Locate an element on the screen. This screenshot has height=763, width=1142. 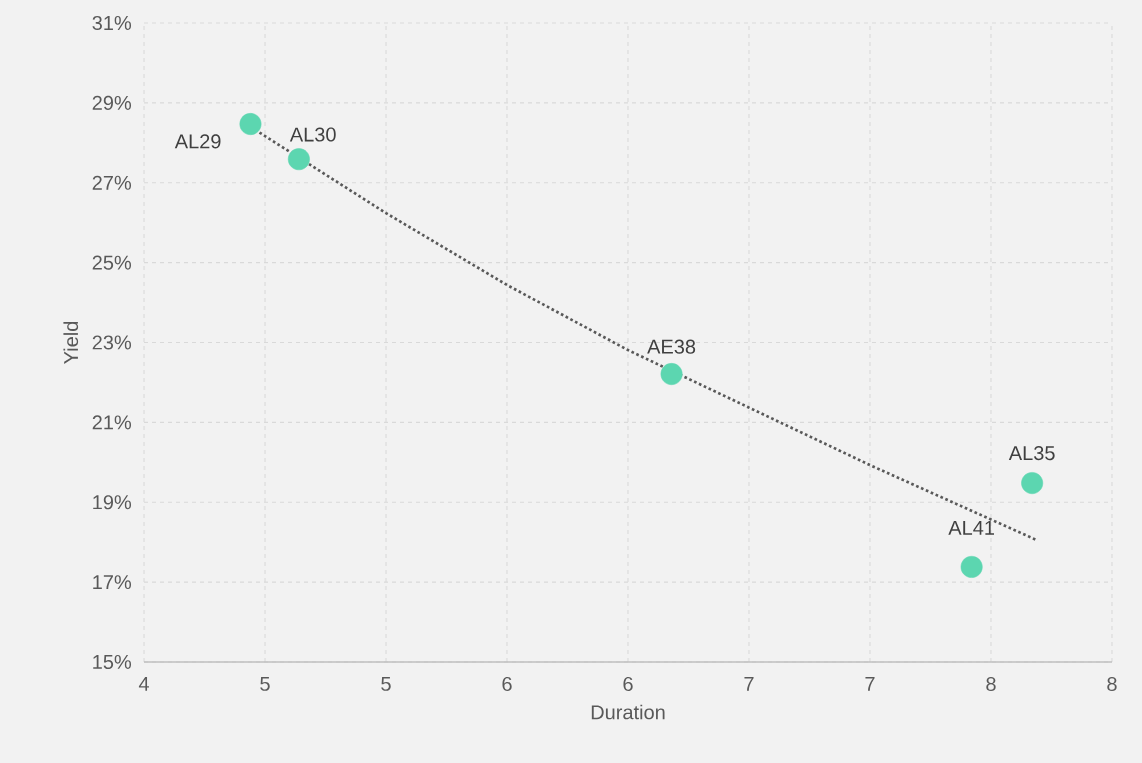
y-tick-label: 31% is located at coordinates (112, 23).